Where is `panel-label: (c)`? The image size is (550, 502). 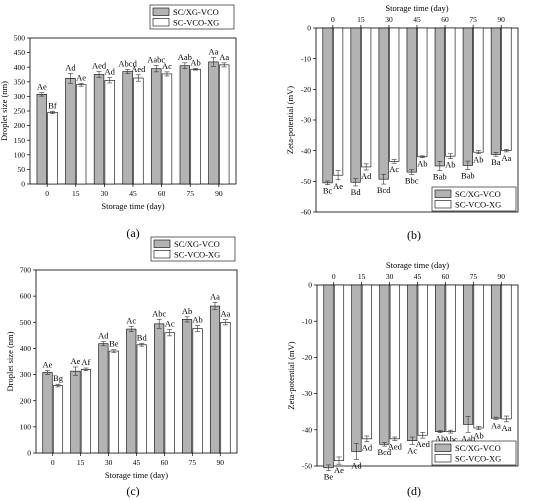
panel-label: (c) is located at coordinates (132, 491).